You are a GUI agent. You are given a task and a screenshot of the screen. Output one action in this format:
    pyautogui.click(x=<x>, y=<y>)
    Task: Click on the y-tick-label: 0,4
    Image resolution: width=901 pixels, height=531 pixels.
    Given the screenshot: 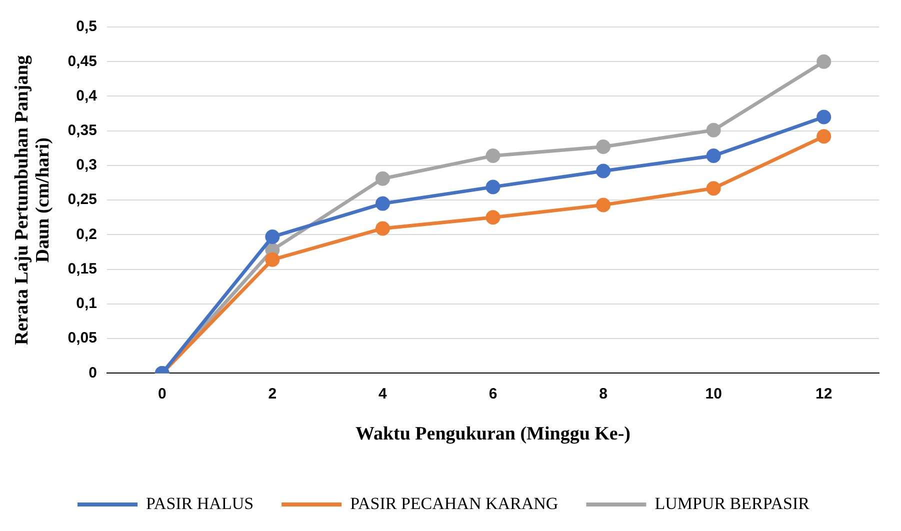 What is the action you would take?
    pyautogui.click(x=87, y=95)
    